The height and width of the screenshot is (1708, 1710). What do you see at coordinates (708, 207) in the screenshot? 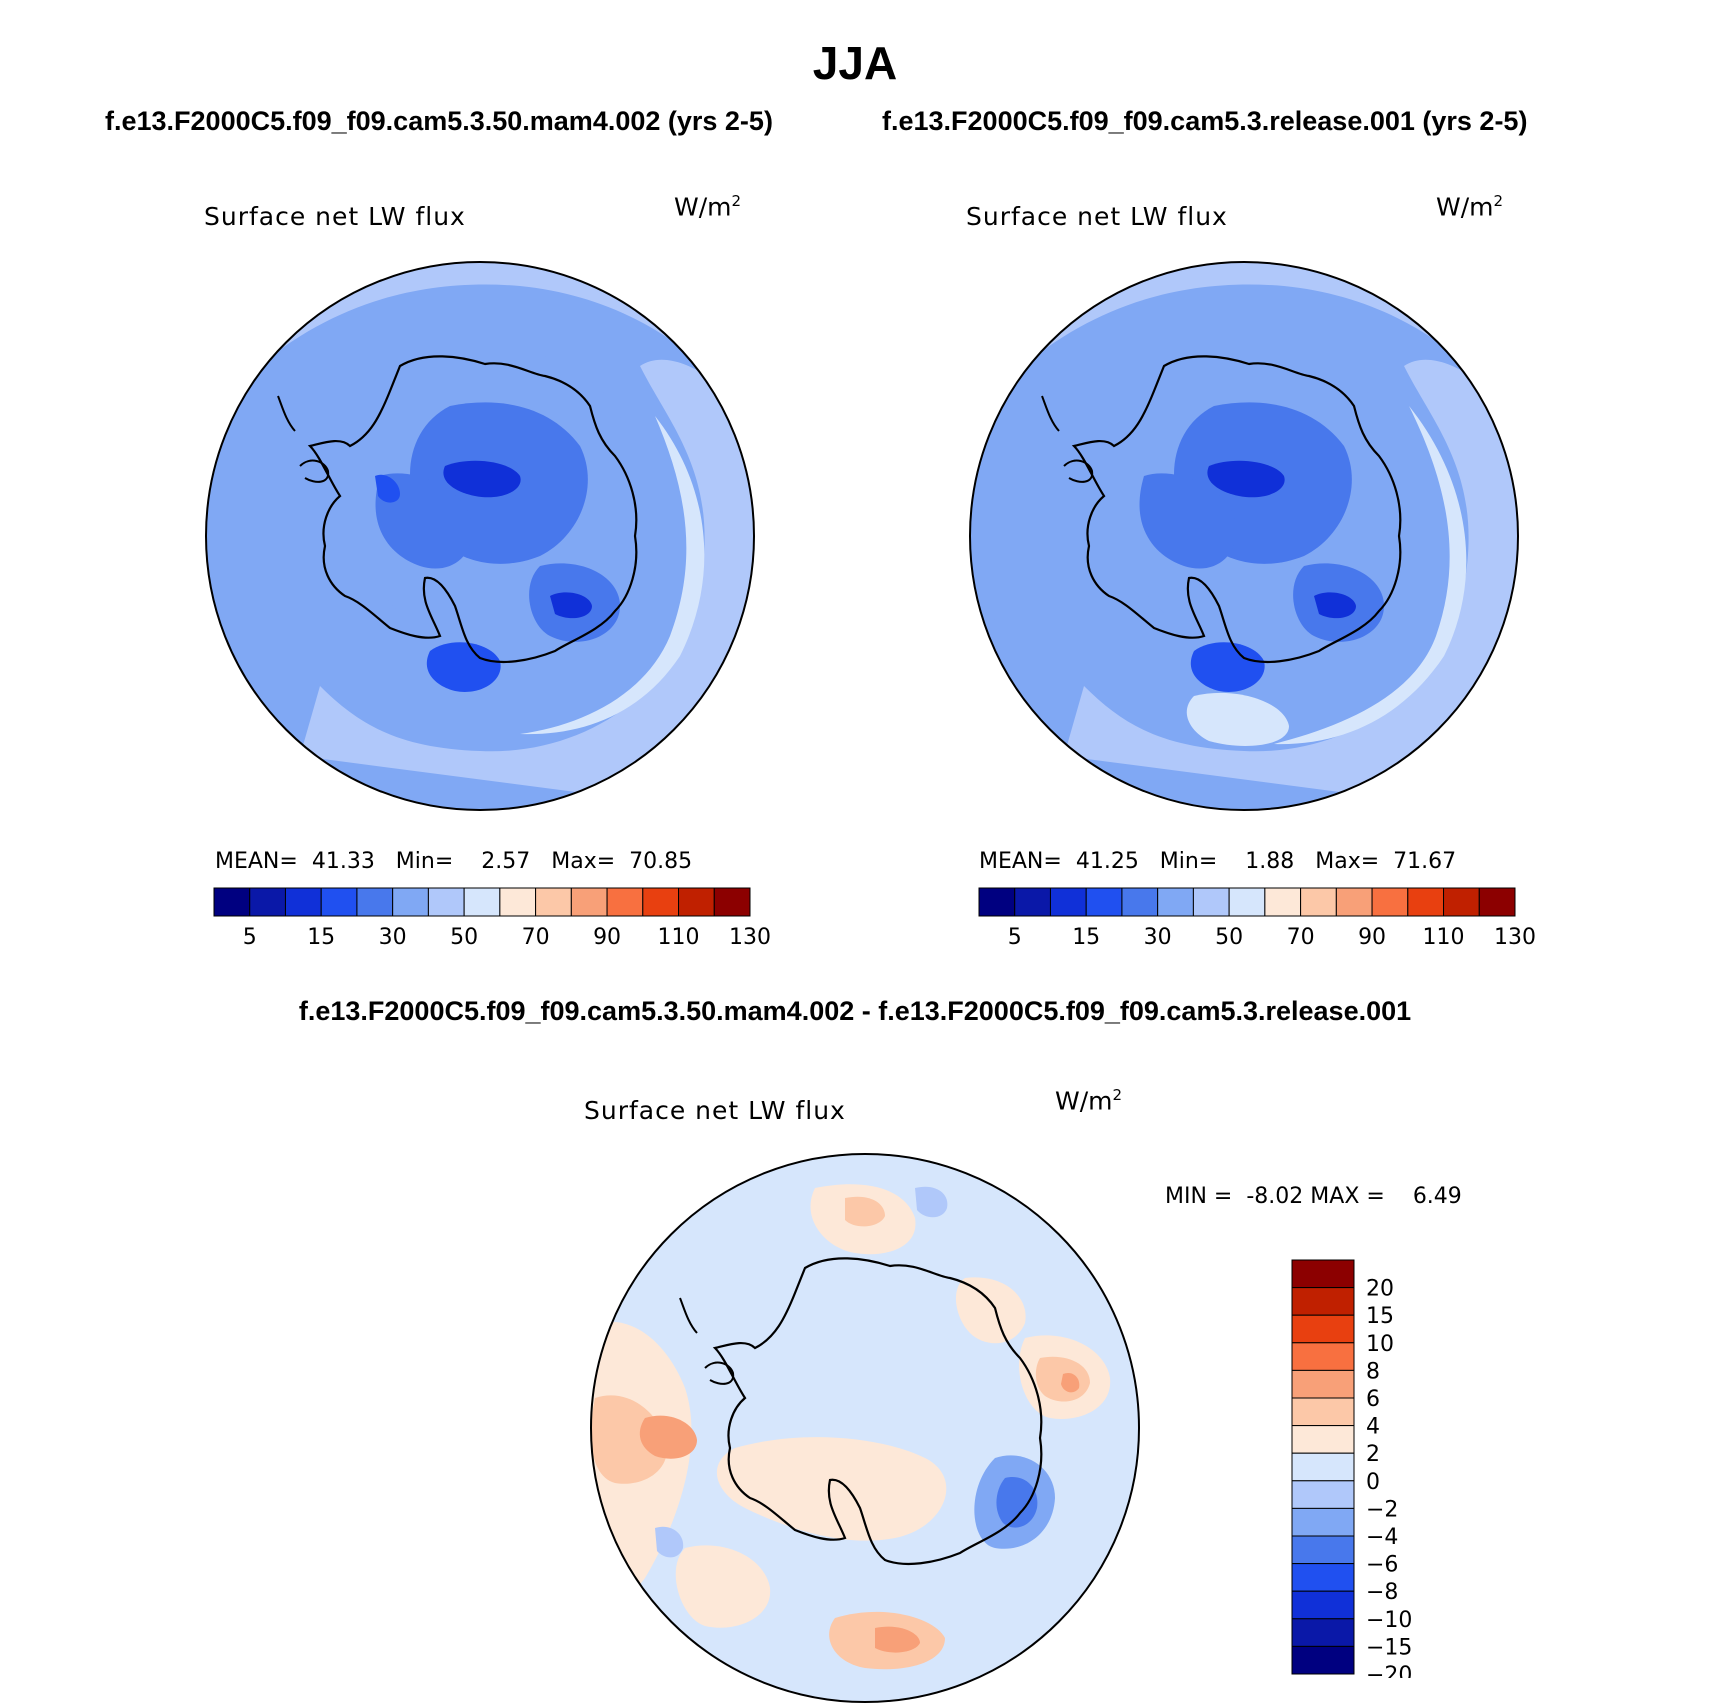
I see `panel1-units: W/m2` at bounding box center [708, 207].